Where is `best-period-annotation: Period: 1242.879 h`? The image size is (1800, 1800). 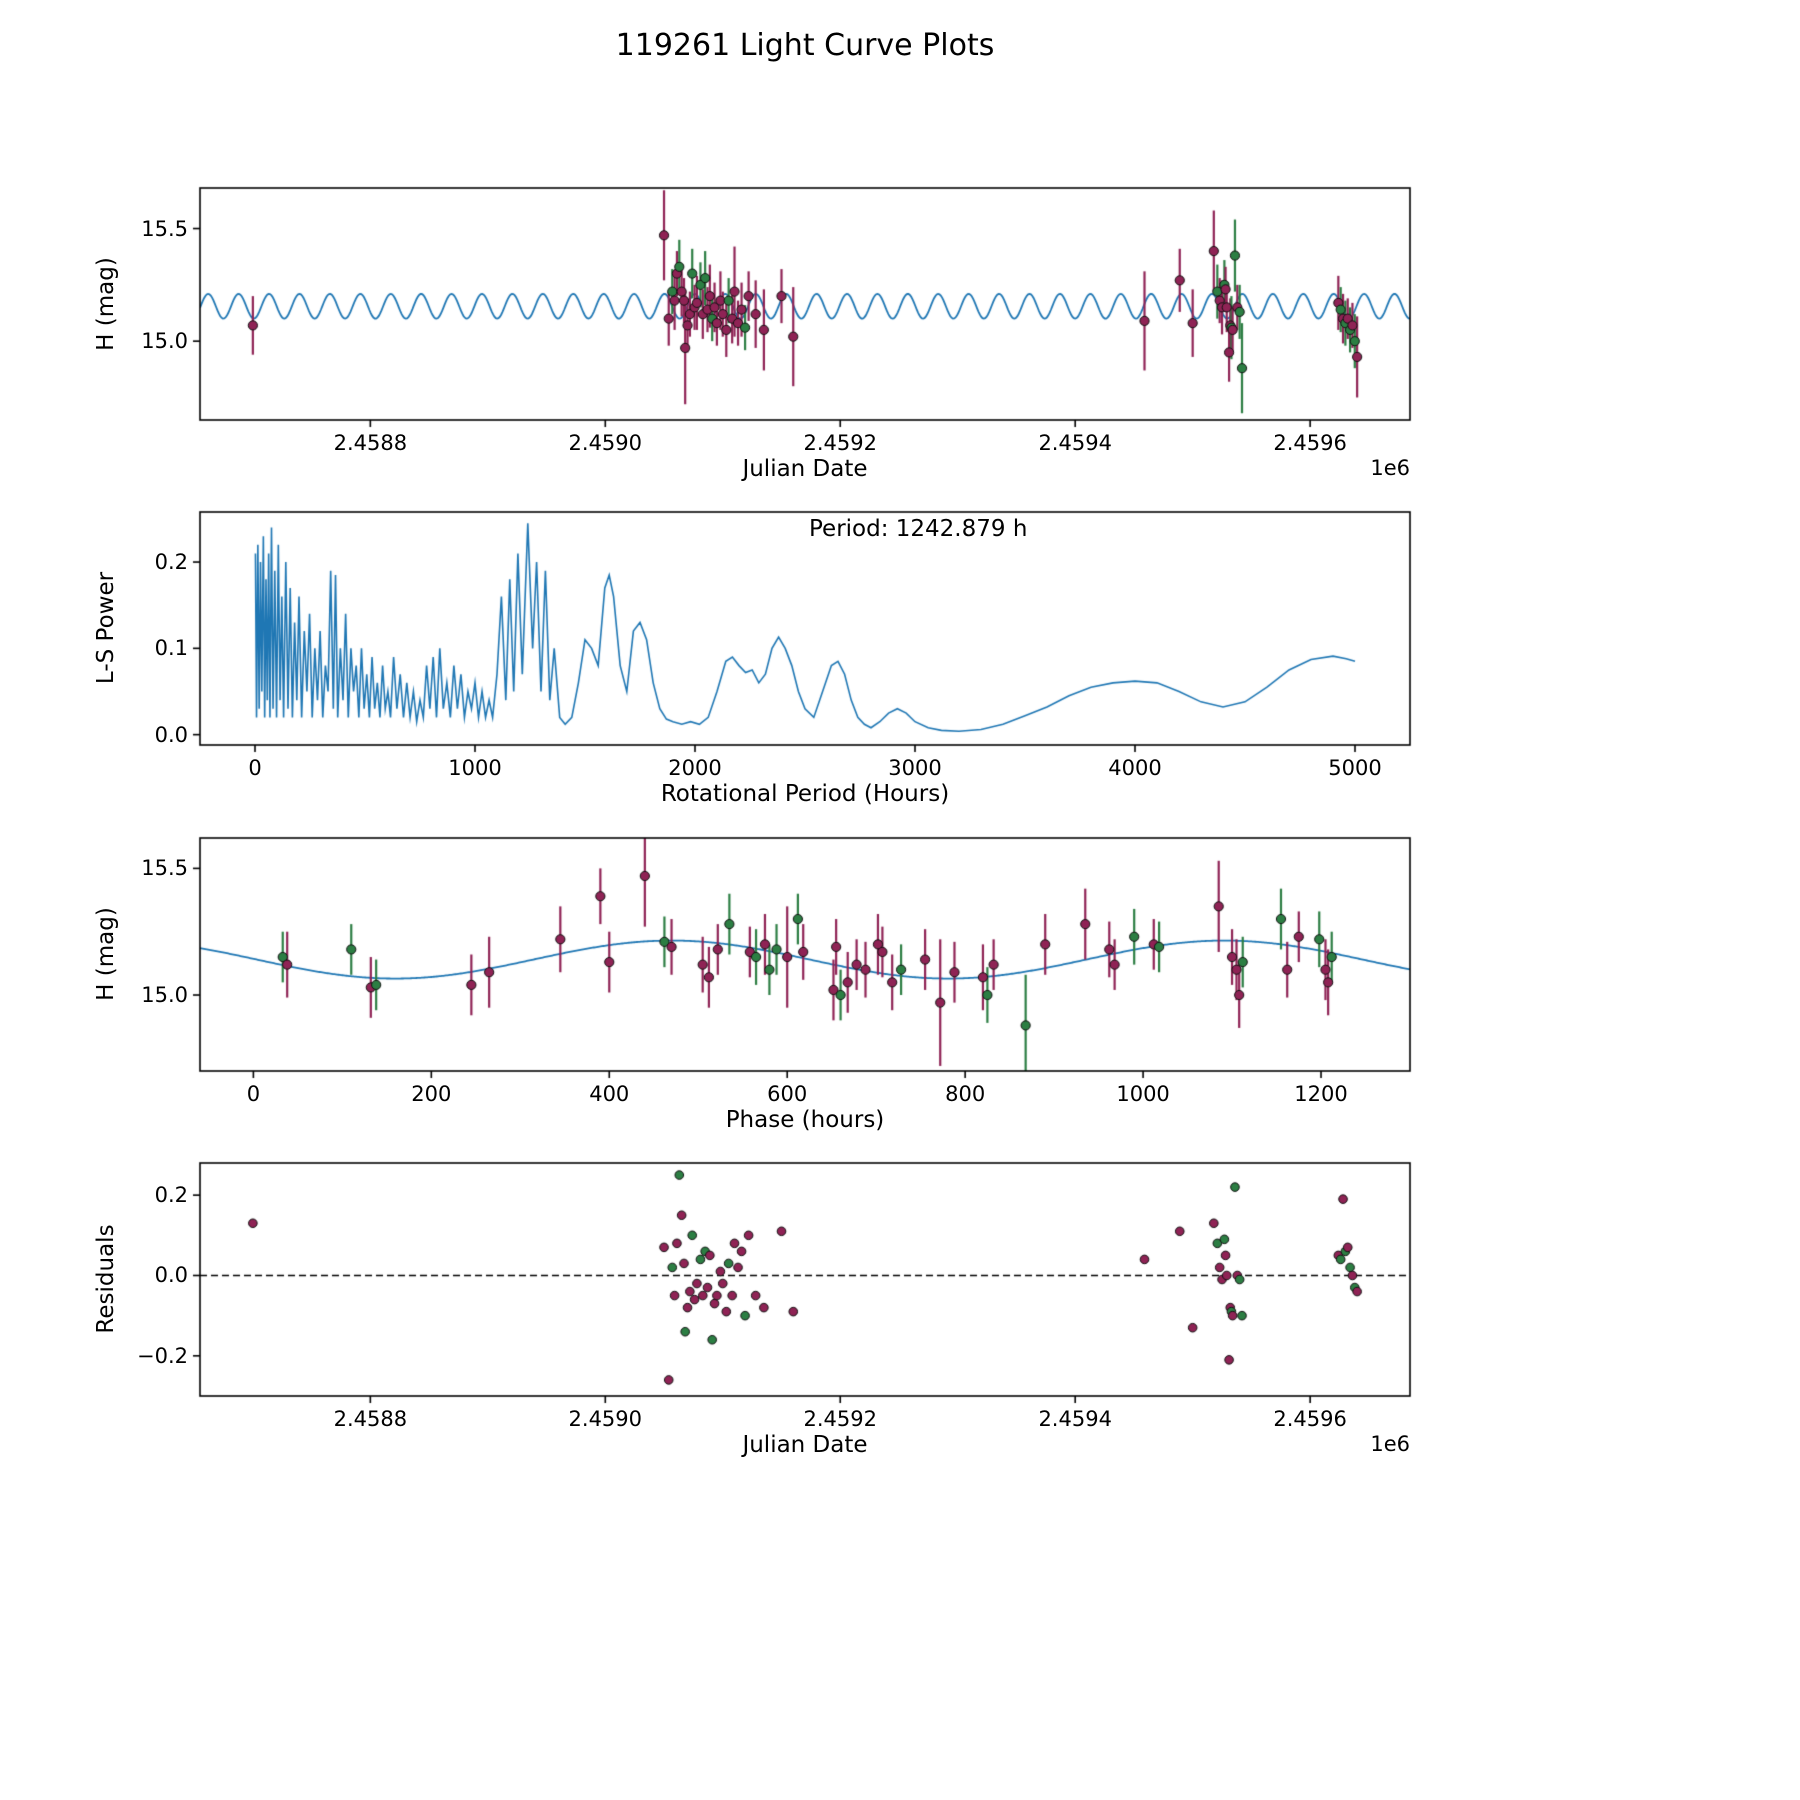
best-period-annotation: Period: 1242.879 h is located at coordinates (918, 529).